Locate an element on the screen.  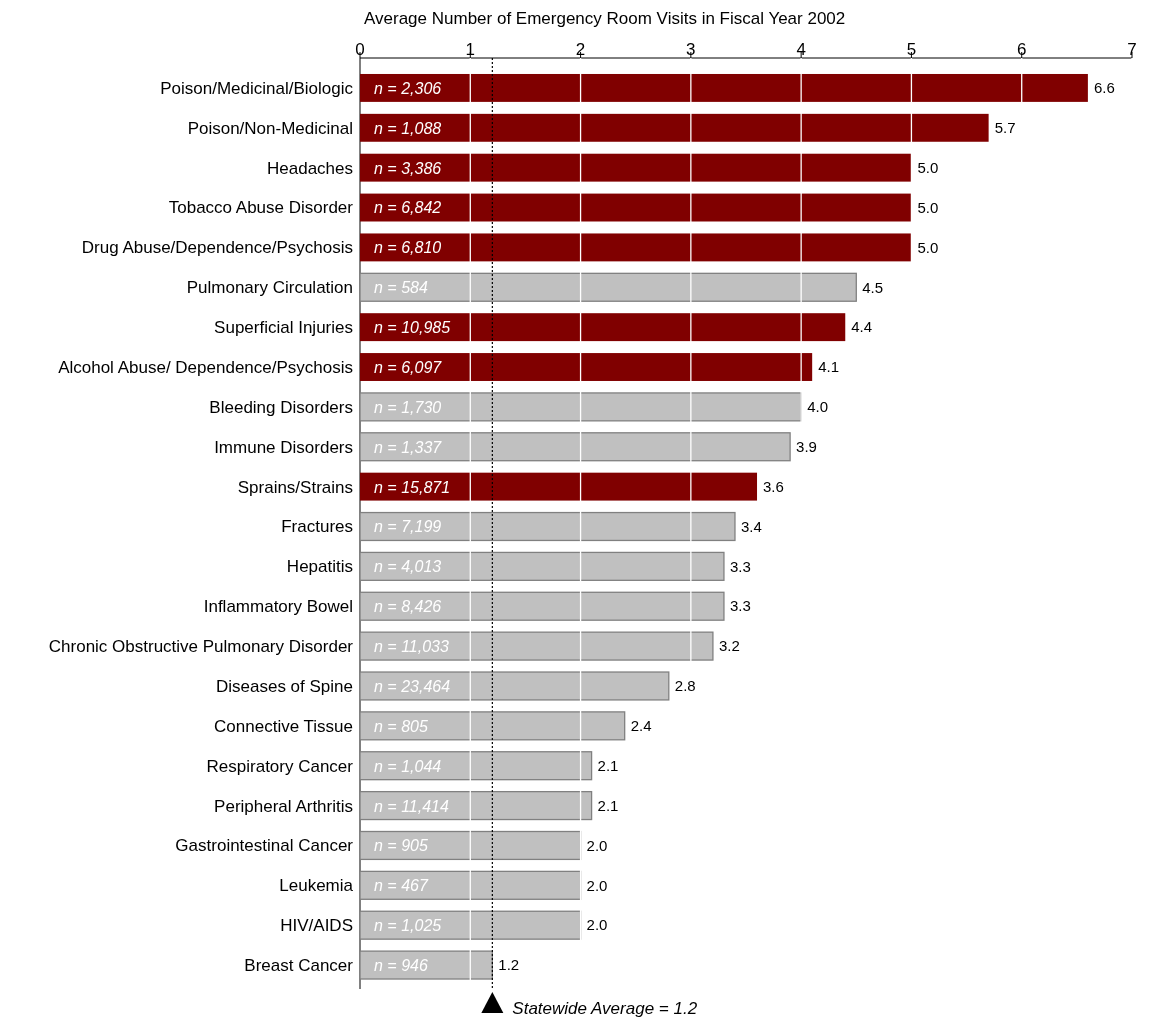
annotation: n = 3,386 is located at coordinates (408, 168).